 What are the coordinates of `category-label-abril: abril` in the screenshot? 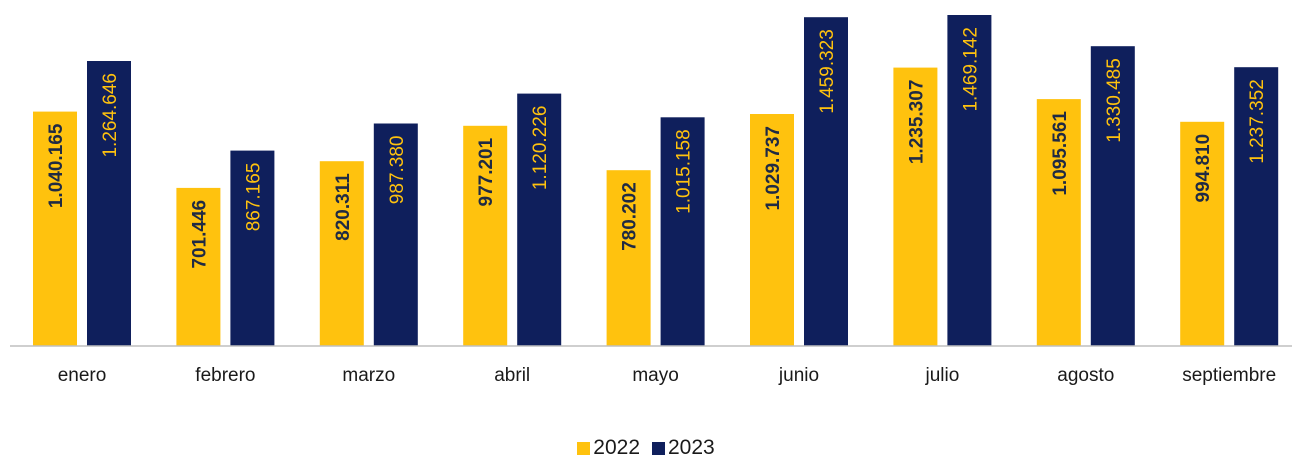 It's located at (512, 375).